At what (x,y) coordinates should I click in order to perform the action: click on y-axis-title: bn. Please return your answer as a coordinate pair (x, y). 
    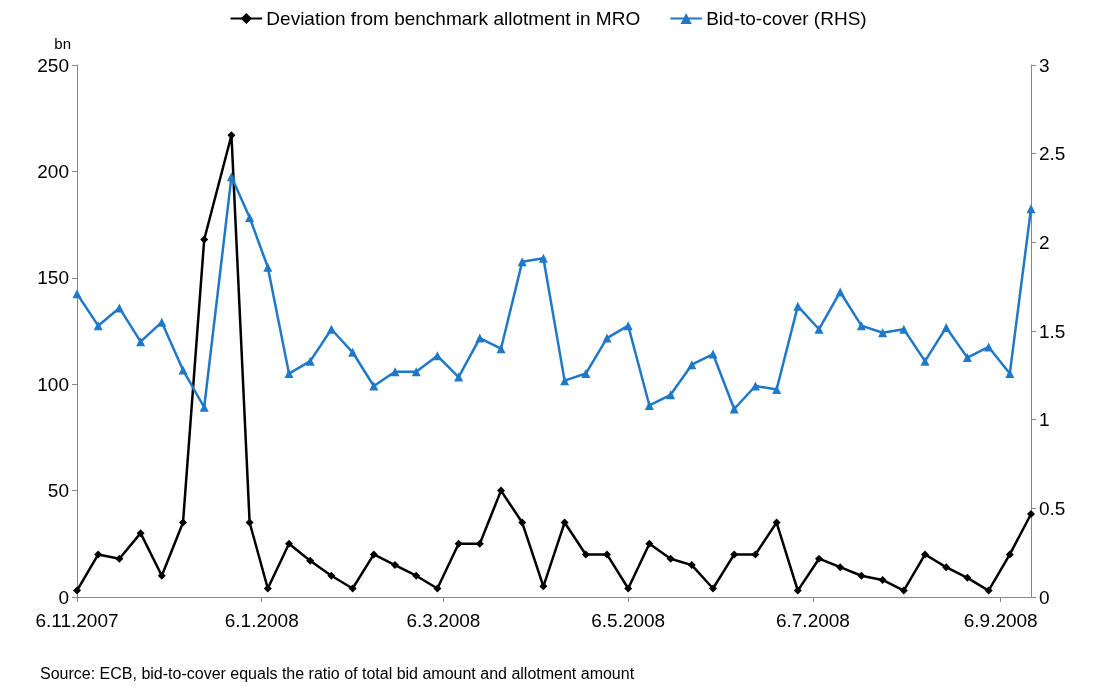
    Looking at the image, I should click on (62, 43).